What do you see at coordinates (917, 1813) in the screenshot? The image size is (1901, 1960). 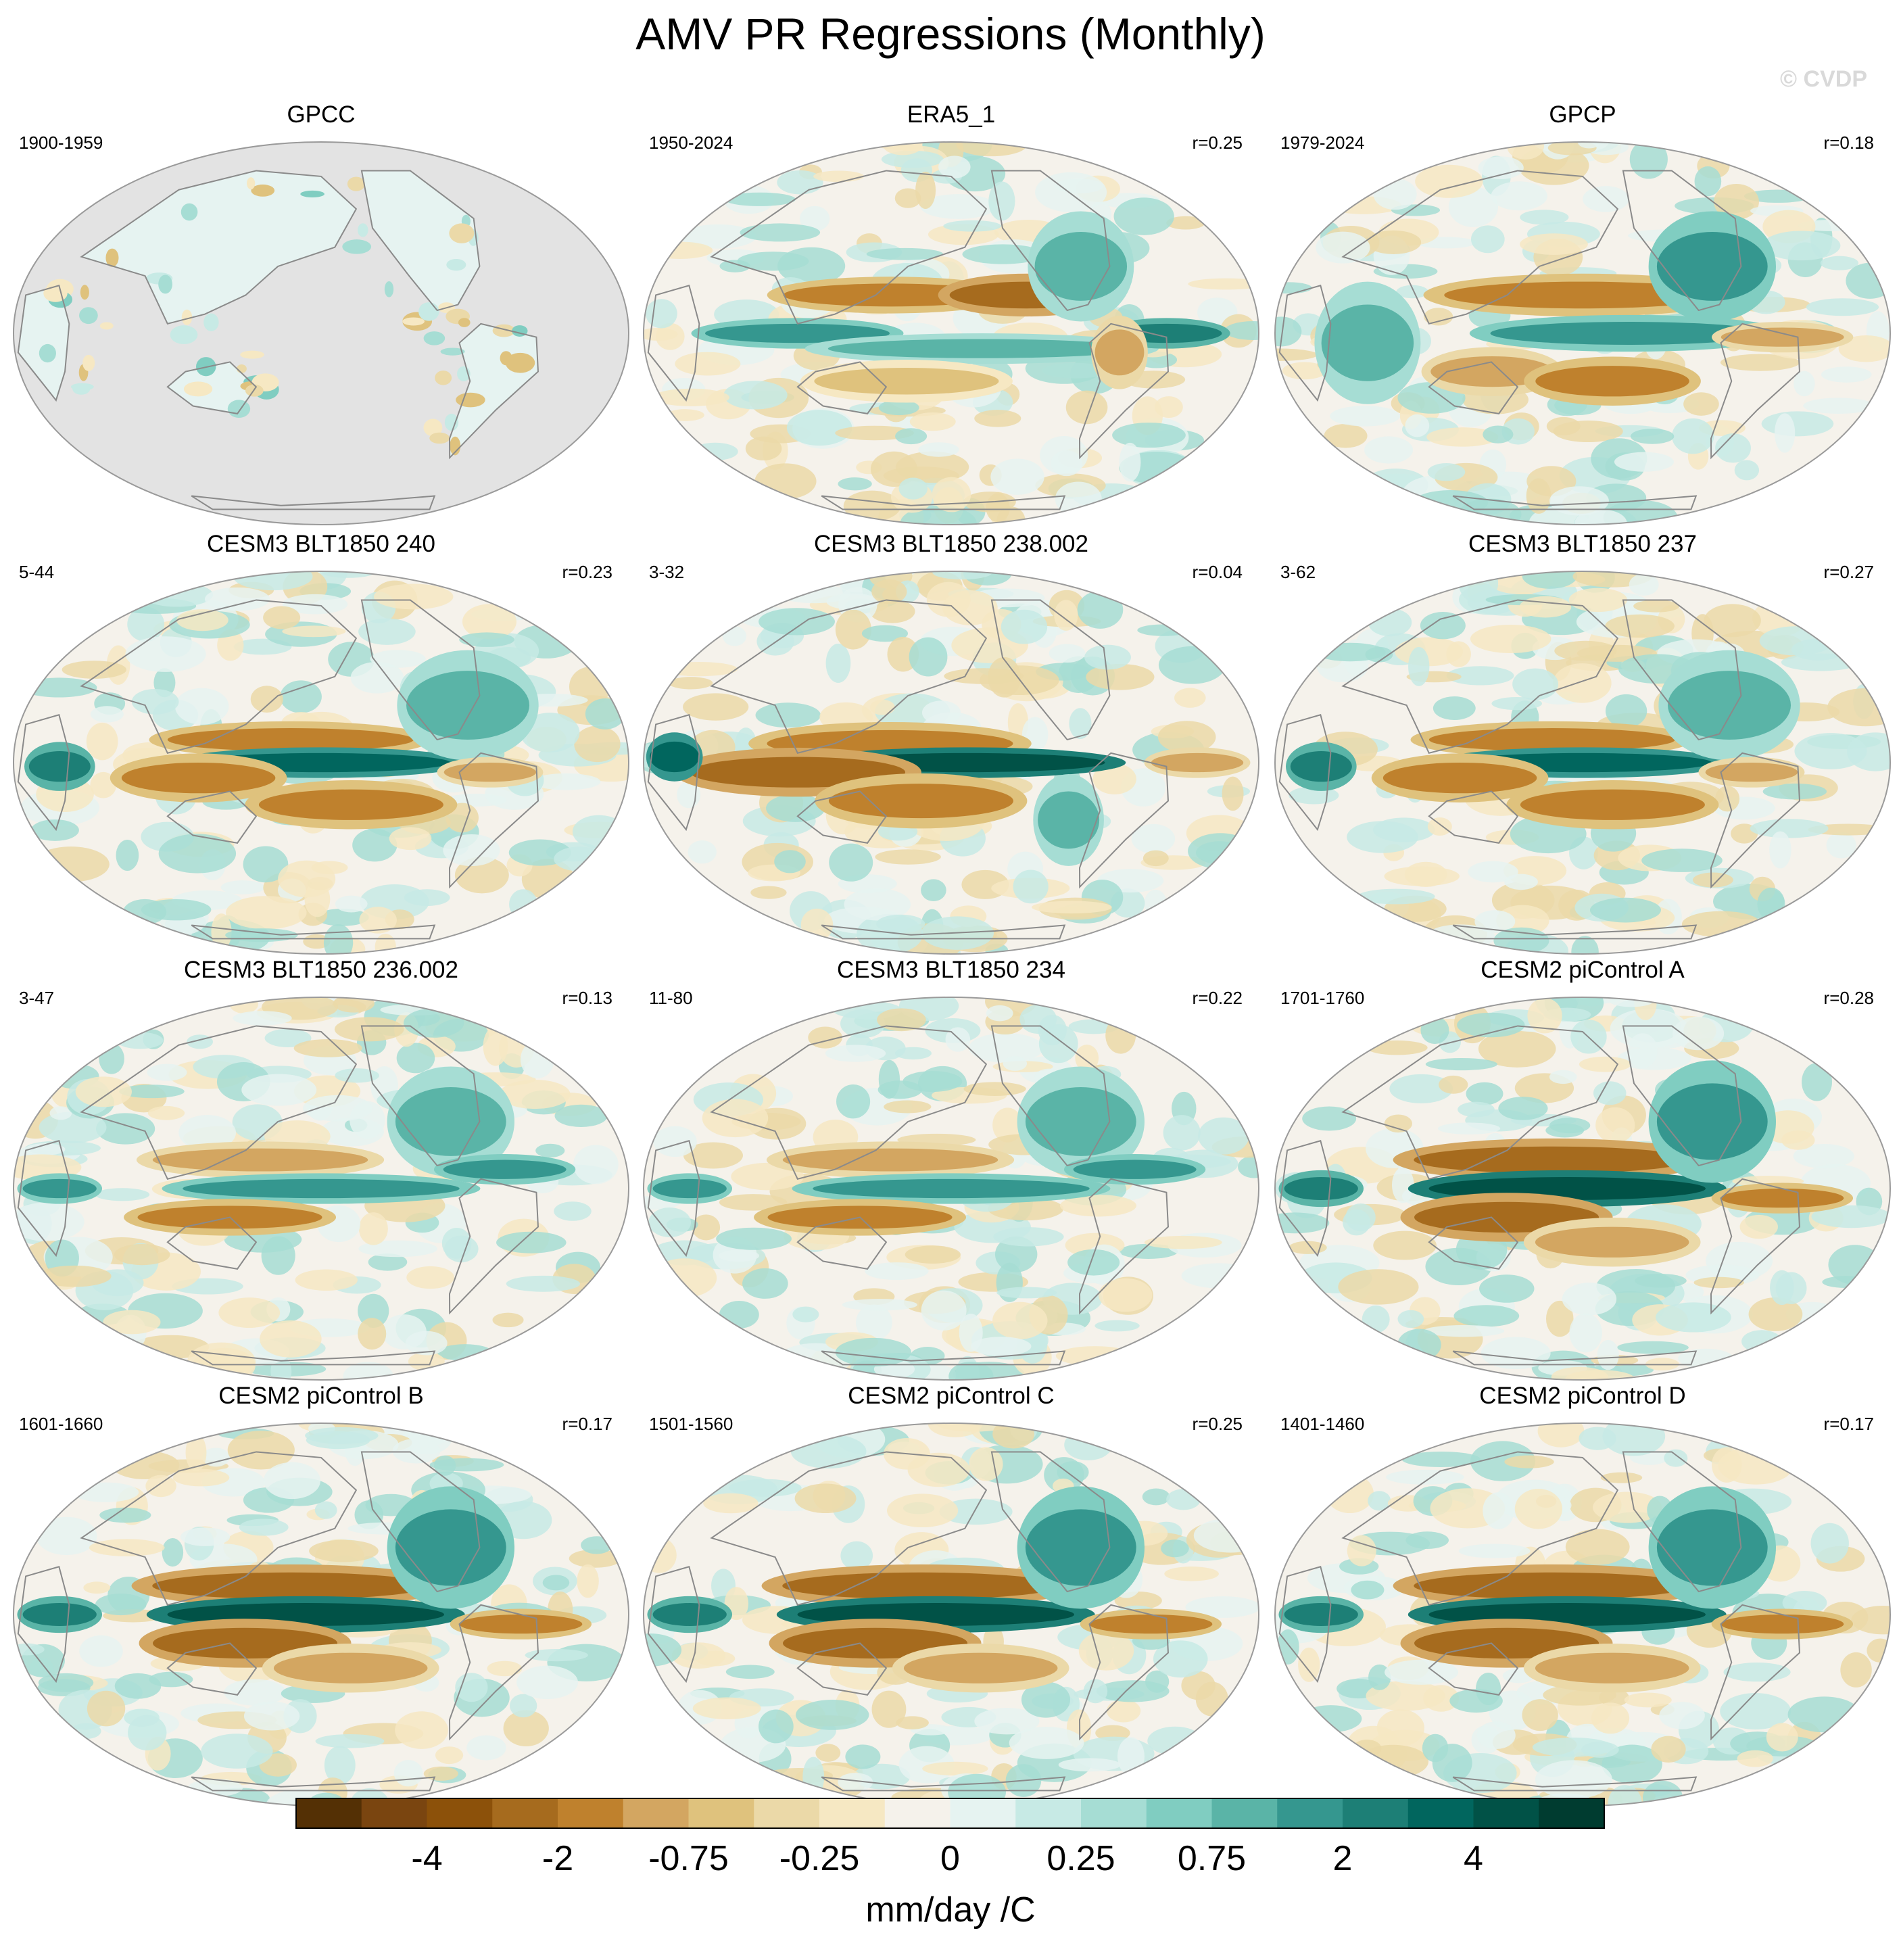 I see `colorbar-segment` at bounding box center [917, 1813].